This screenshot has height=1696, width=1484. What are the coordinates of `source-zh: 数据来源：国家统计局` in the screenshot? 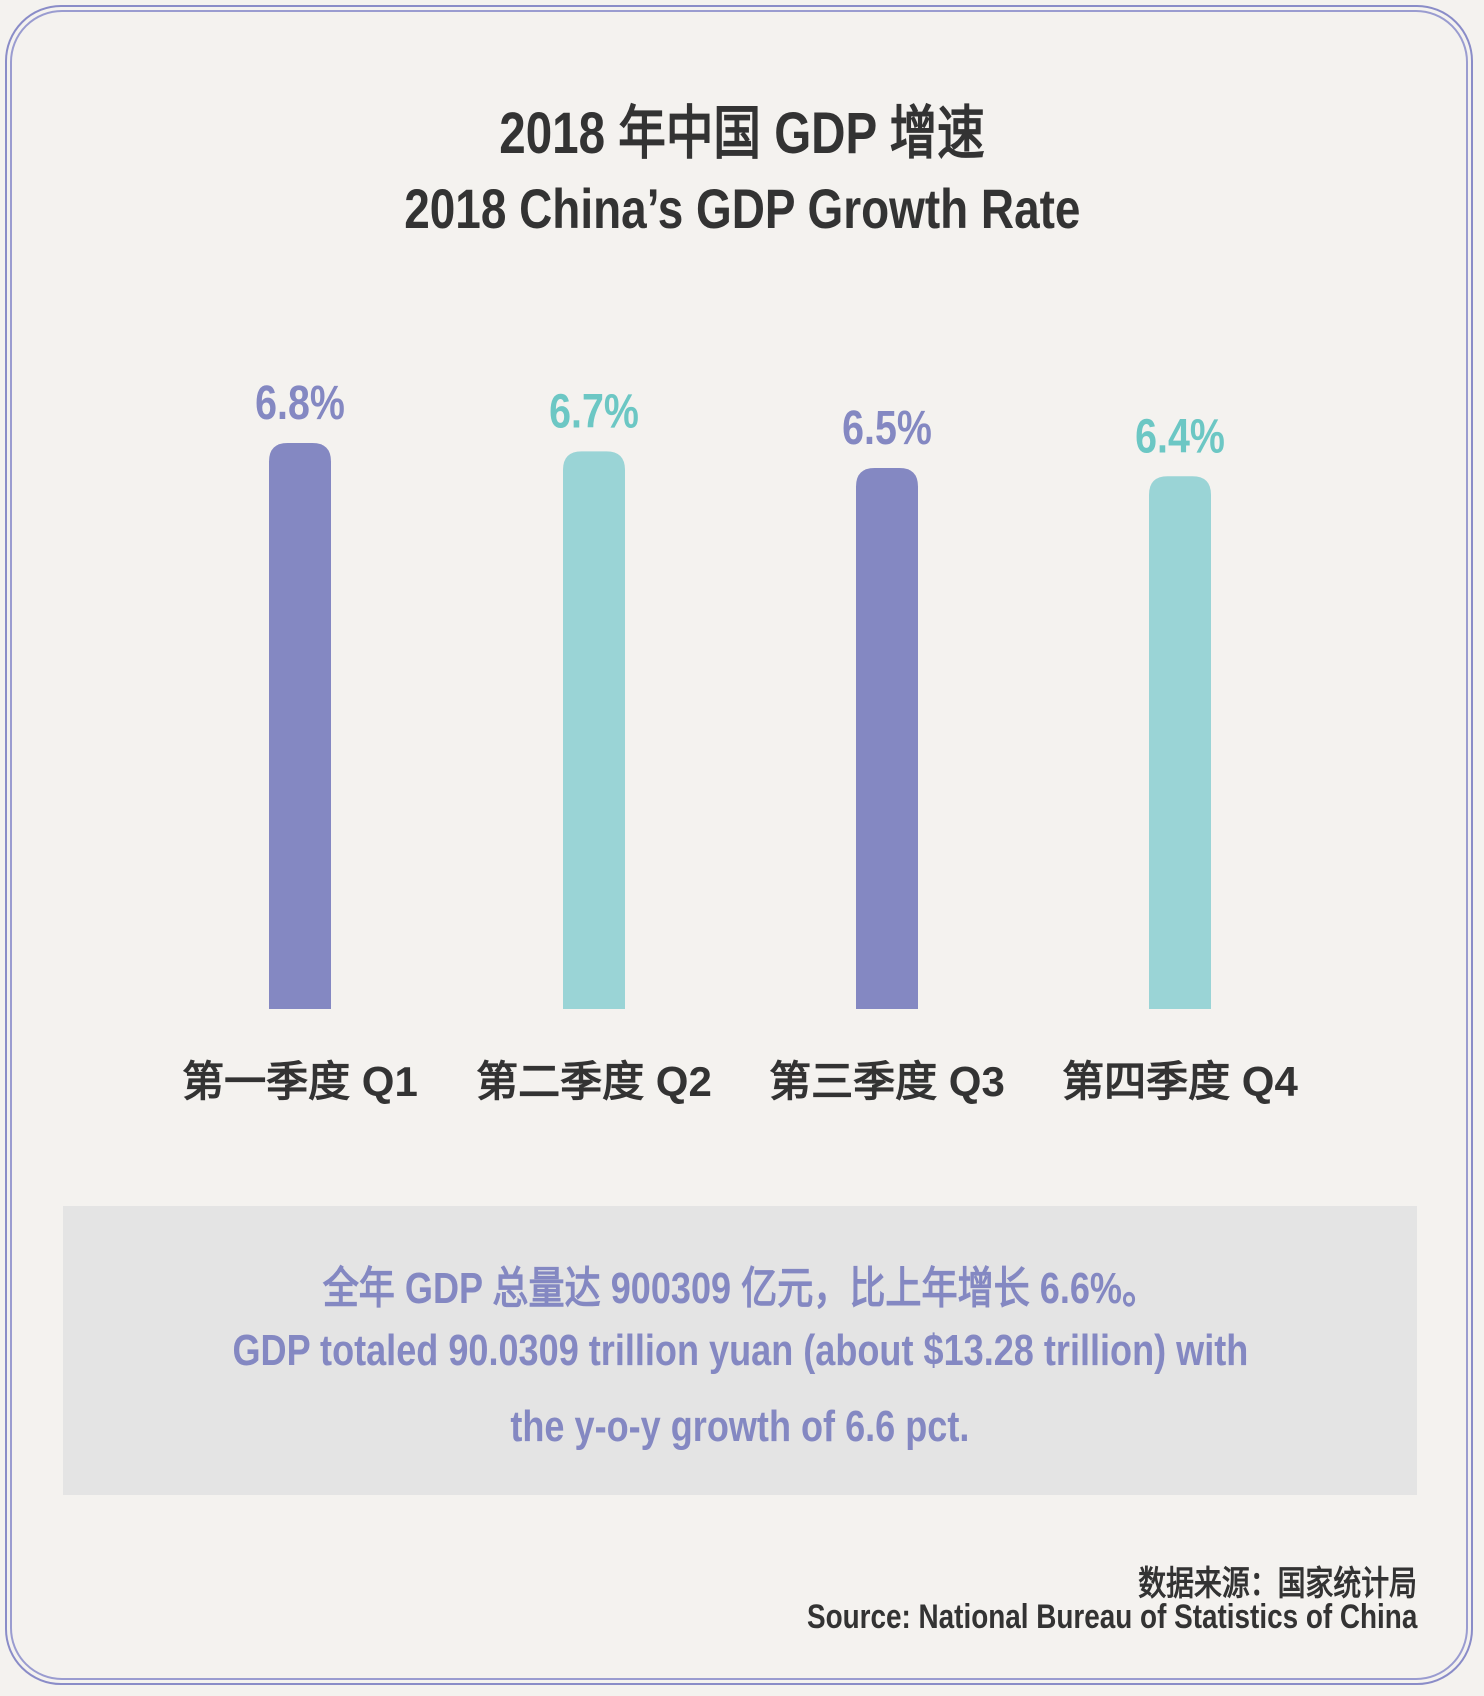 It's located at (1247, 1580).